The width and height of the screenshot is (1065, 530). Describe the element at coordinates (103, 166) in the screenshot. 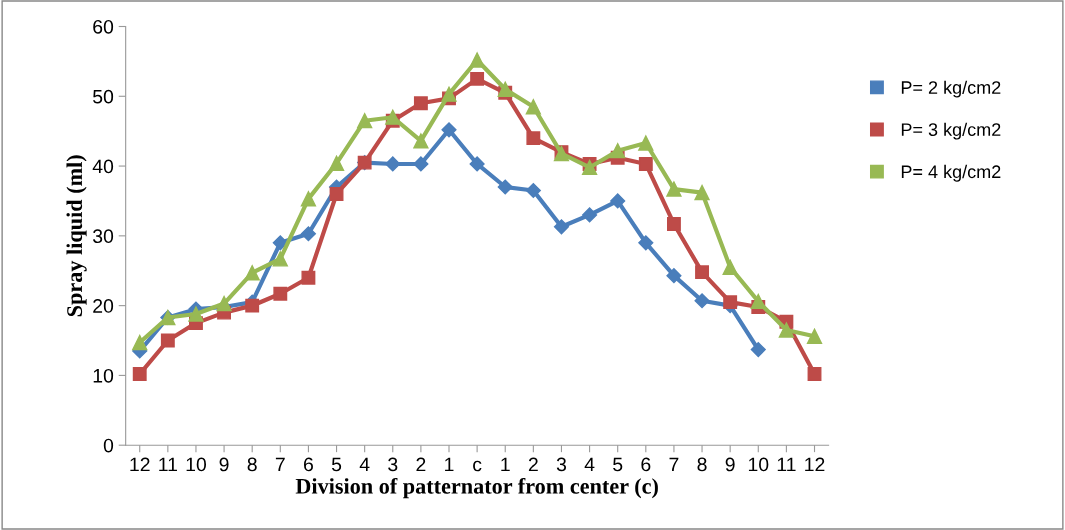

I see `y-tick-label: 40` at that location.